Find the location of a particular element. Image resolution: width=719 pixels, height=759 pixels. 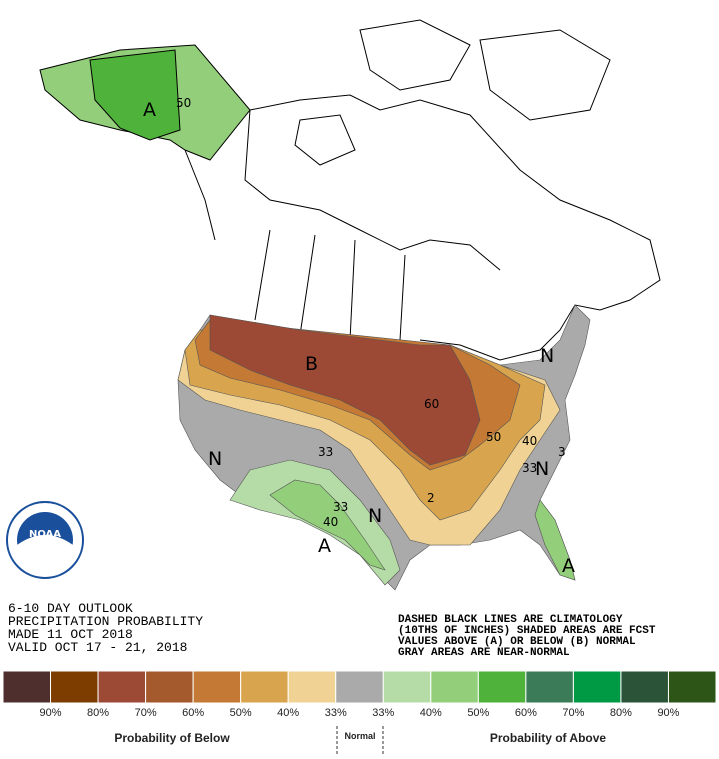

outlook-line: PRECIPITATION PROBABILITY is located at coordinates (105, 621).